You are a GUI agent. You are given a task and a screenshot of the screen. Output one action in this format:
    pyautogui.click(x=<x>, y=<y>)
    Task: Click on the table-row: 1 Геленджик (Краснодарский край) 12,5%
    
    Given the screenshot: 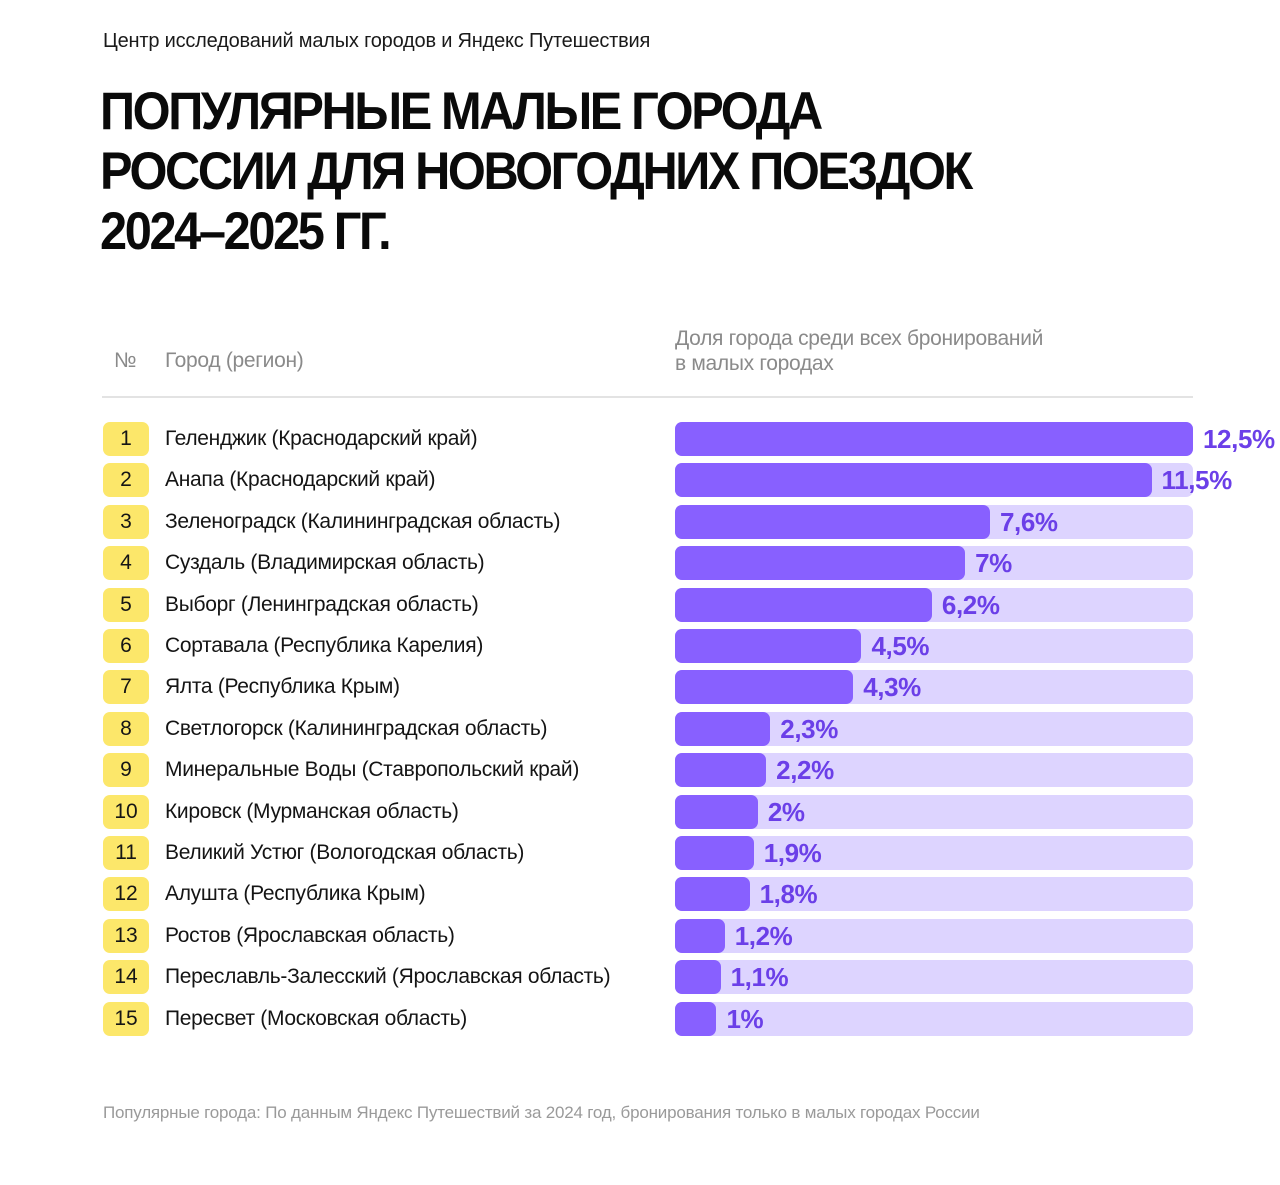 What is the action you would take?
    pyautogui.click(x=640, y=439)
    